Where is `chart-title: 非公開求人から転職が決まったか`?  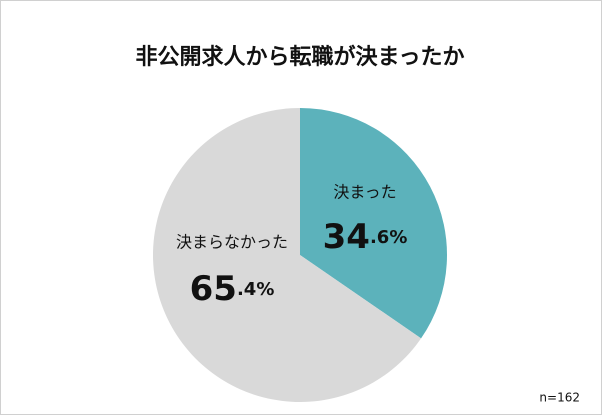 chart-title: 非公開求人から転職が決まったか is located at coordinates (299, 57).